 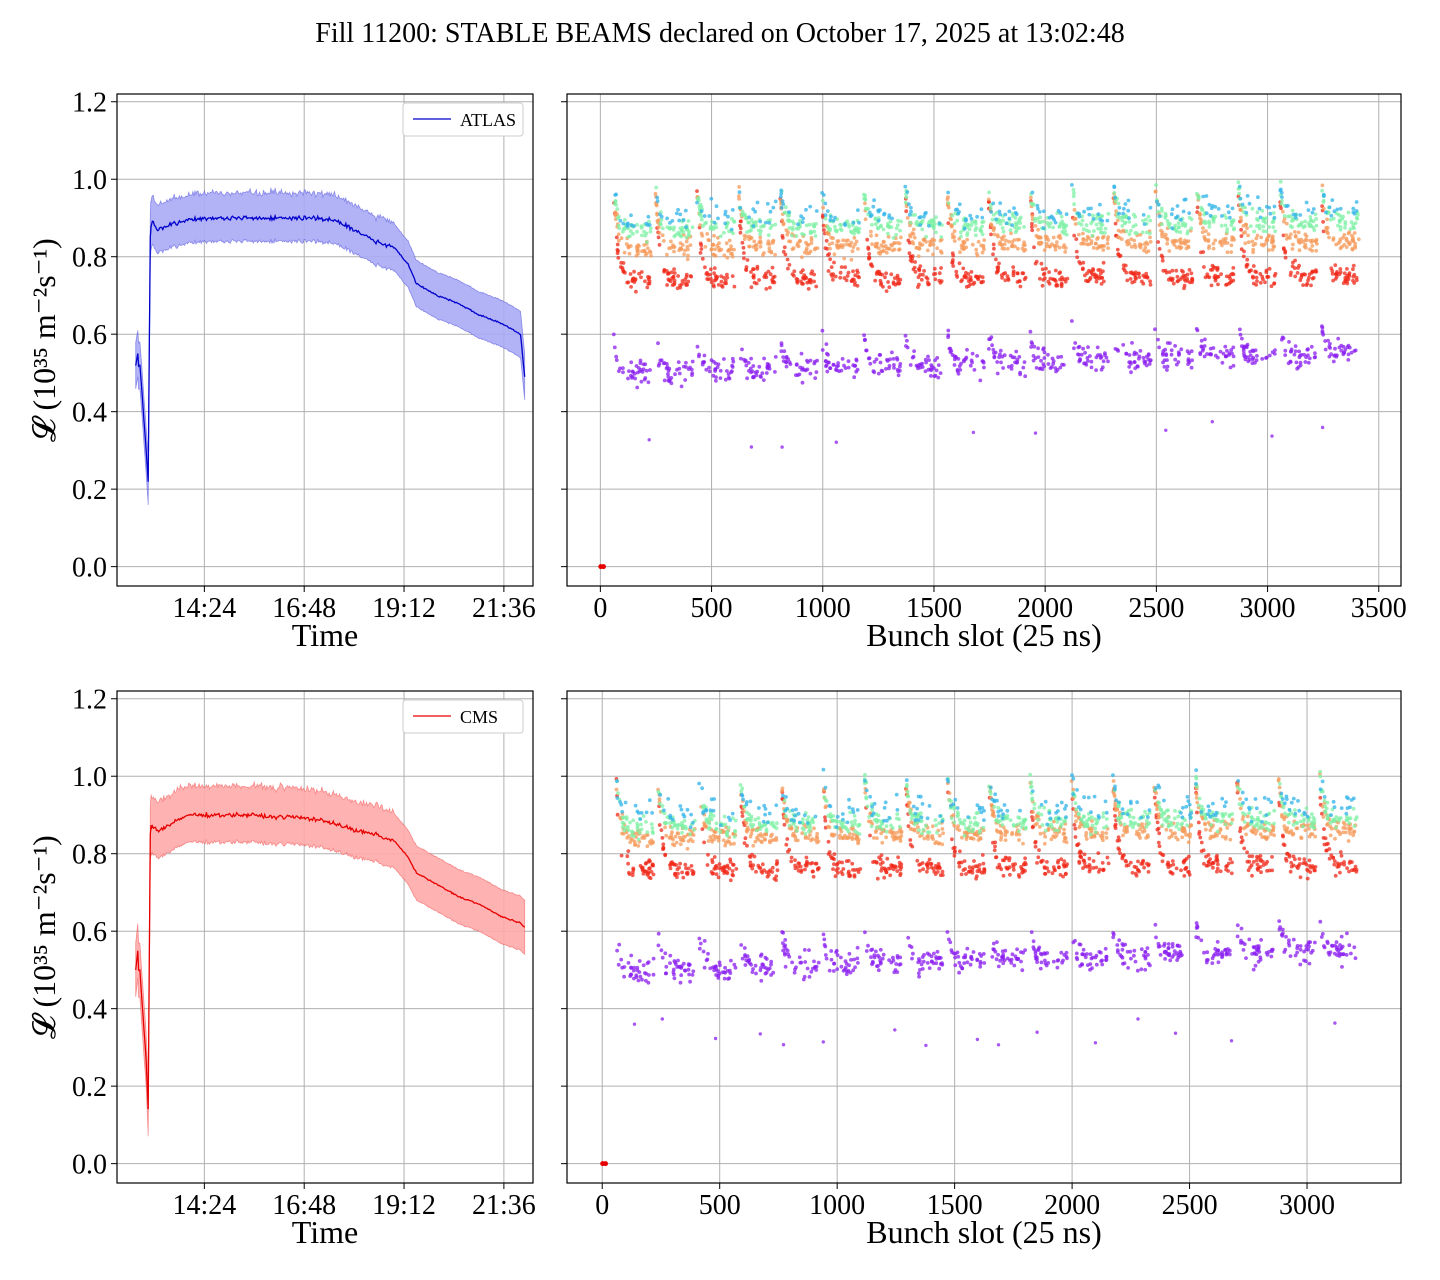 I want to click on y-tick-label: 0.0, so click(x=89, y=1165).